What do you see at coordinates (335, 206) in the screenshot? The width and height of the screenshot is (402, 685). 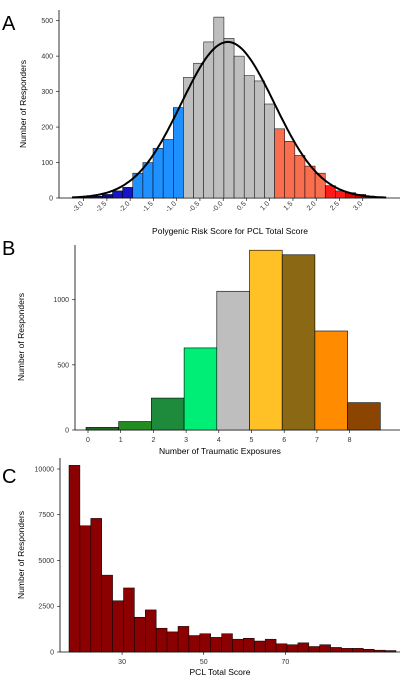 I see `panel-a-x-tick-label: 2.5` at bounding box center [335, 206].